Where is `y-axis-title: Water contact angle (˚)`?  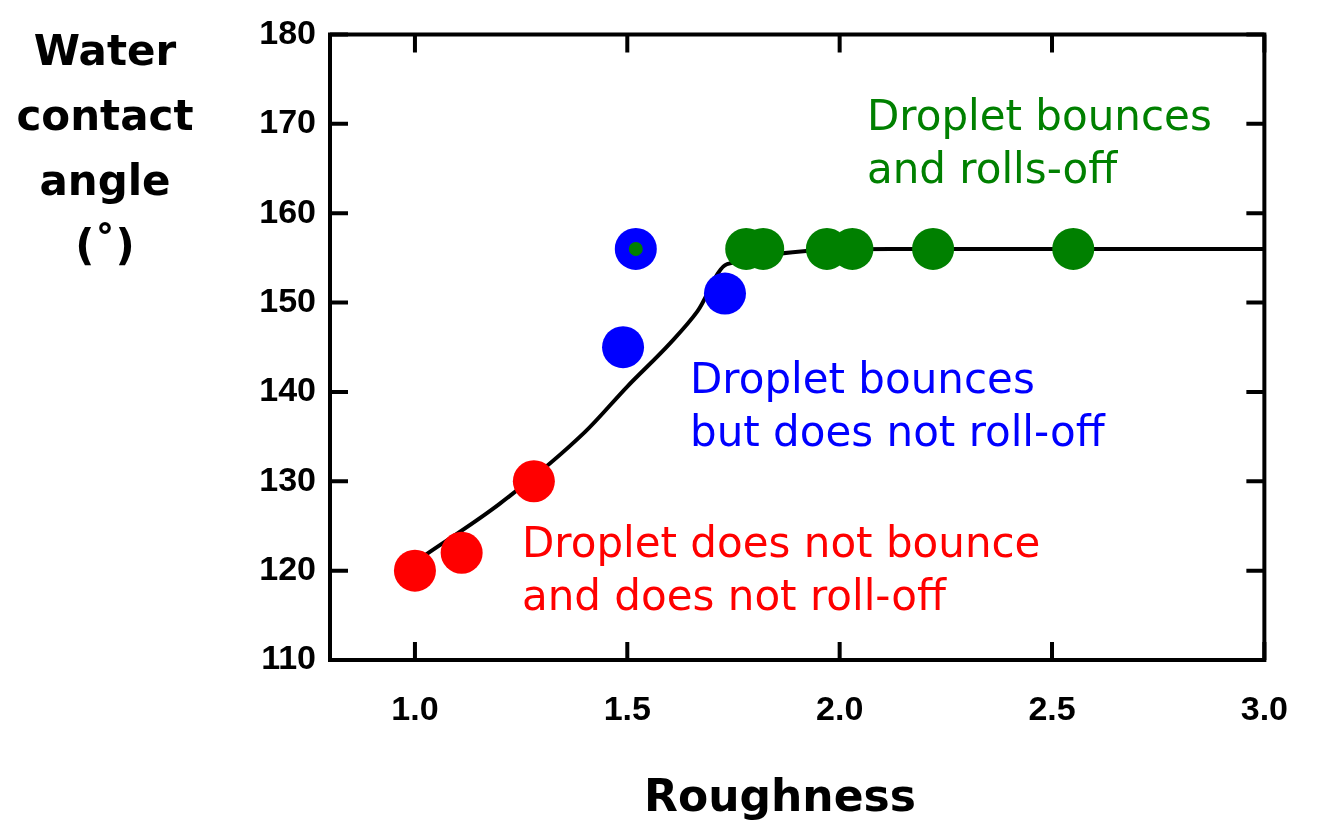 y-axis-title: Water contact angle (˚) is located at coordinates (105, 148).